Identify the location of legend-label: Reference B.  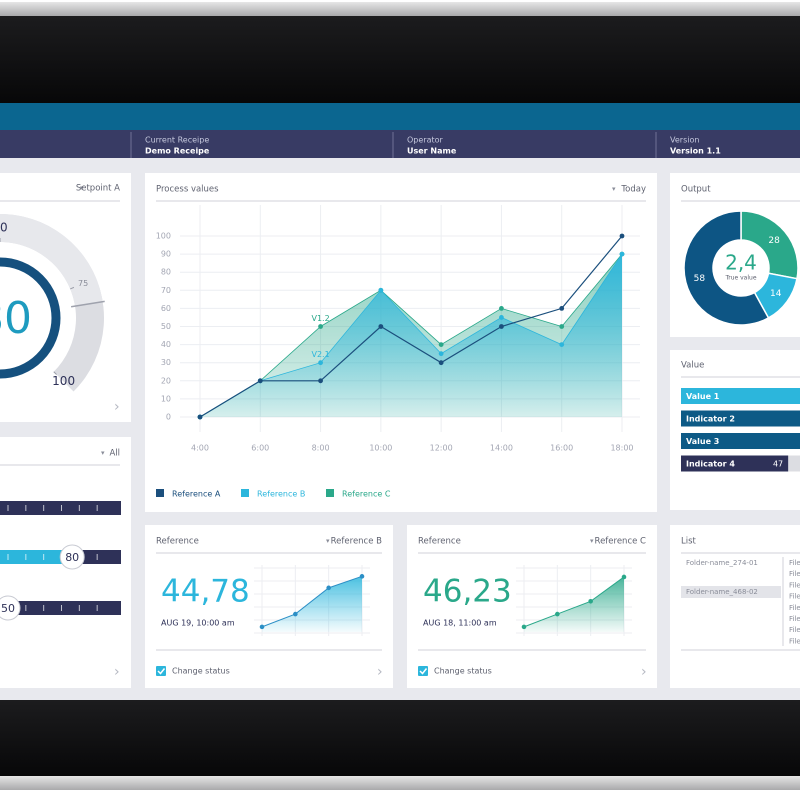
(281, 494).